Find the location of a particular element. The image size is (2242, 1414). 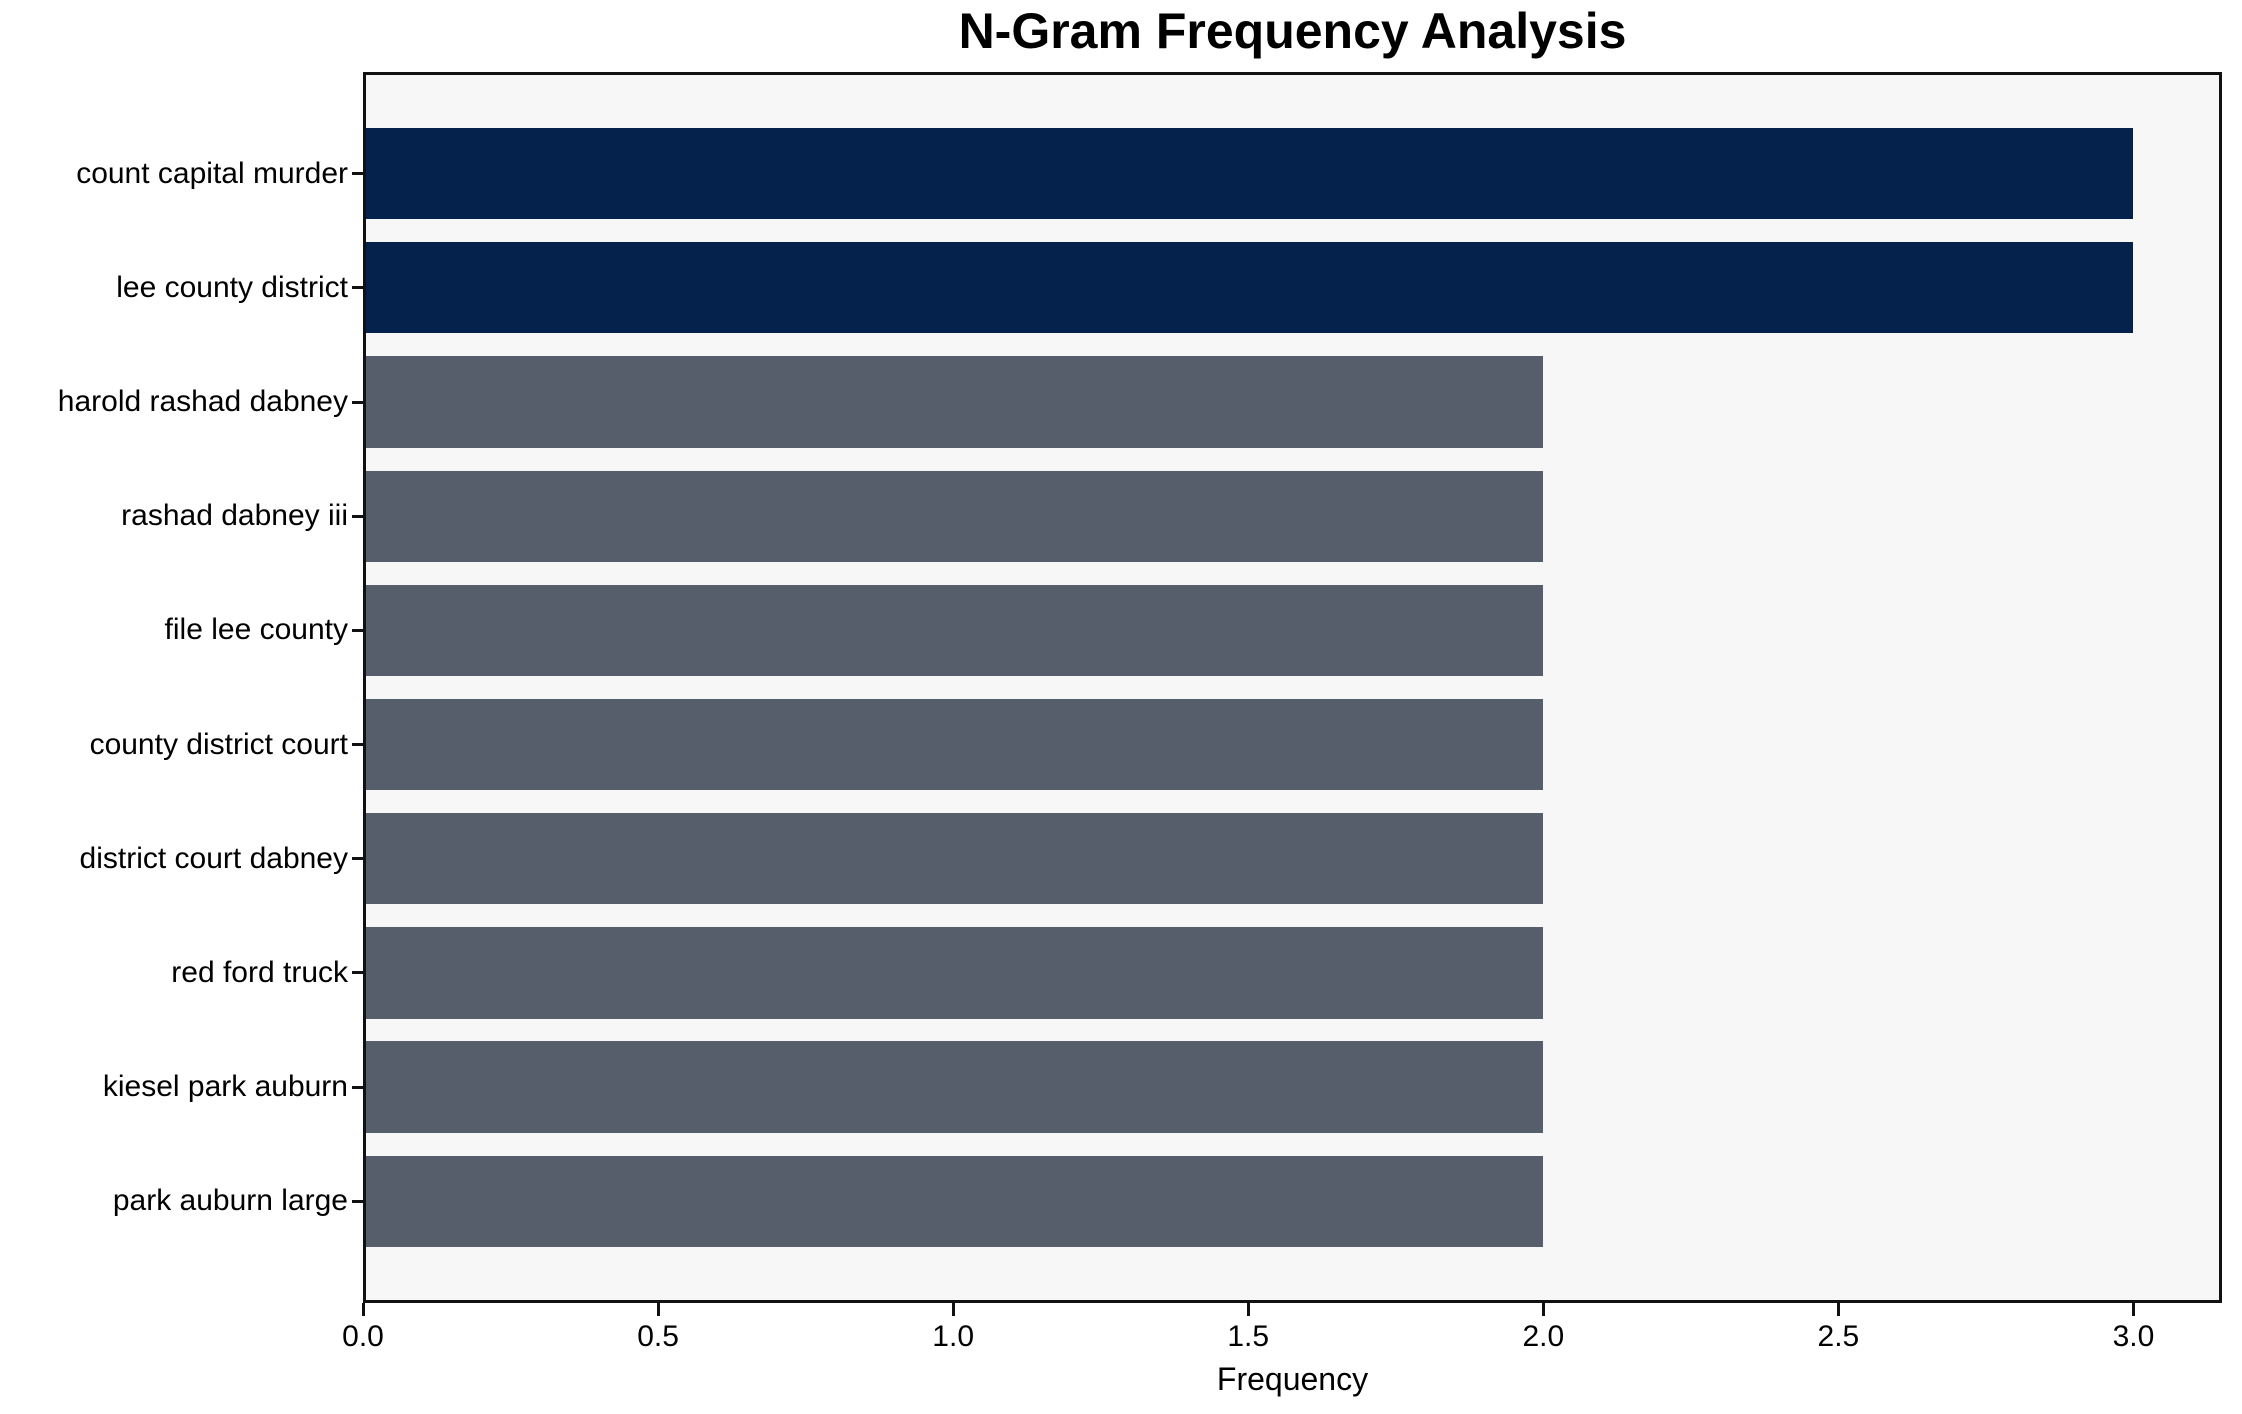

y-tick-label: count capital murder is located at coordinates (212, 173).